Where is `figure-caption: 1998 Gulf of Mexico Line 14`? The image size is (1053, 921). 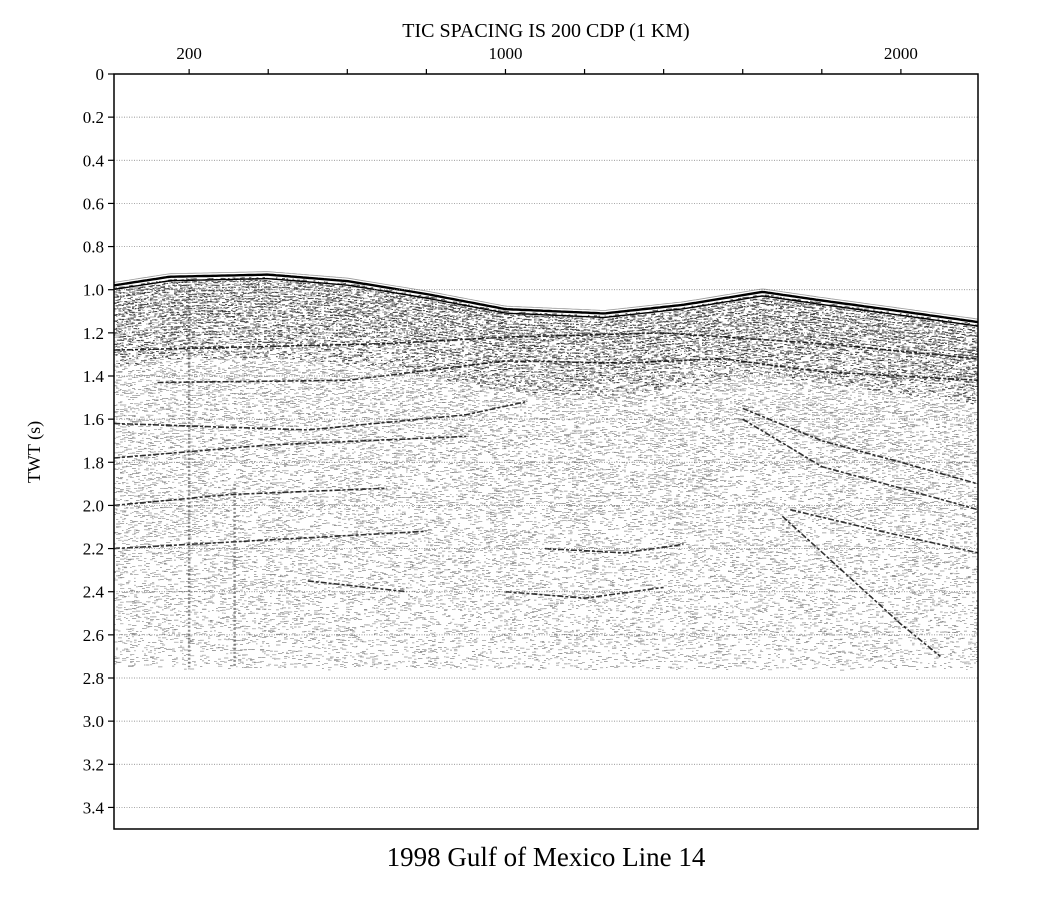 figure-caption: 1998 Gulf of Mexico Line 14 is located at coordinates (546, 857).